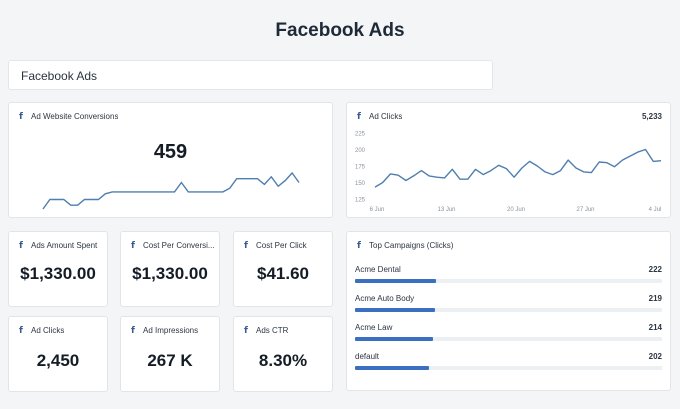 The image size is (680, 409). I want to click on amount-spent-card: f Ads Amount Spent $1,330.00, so click(58, 269).